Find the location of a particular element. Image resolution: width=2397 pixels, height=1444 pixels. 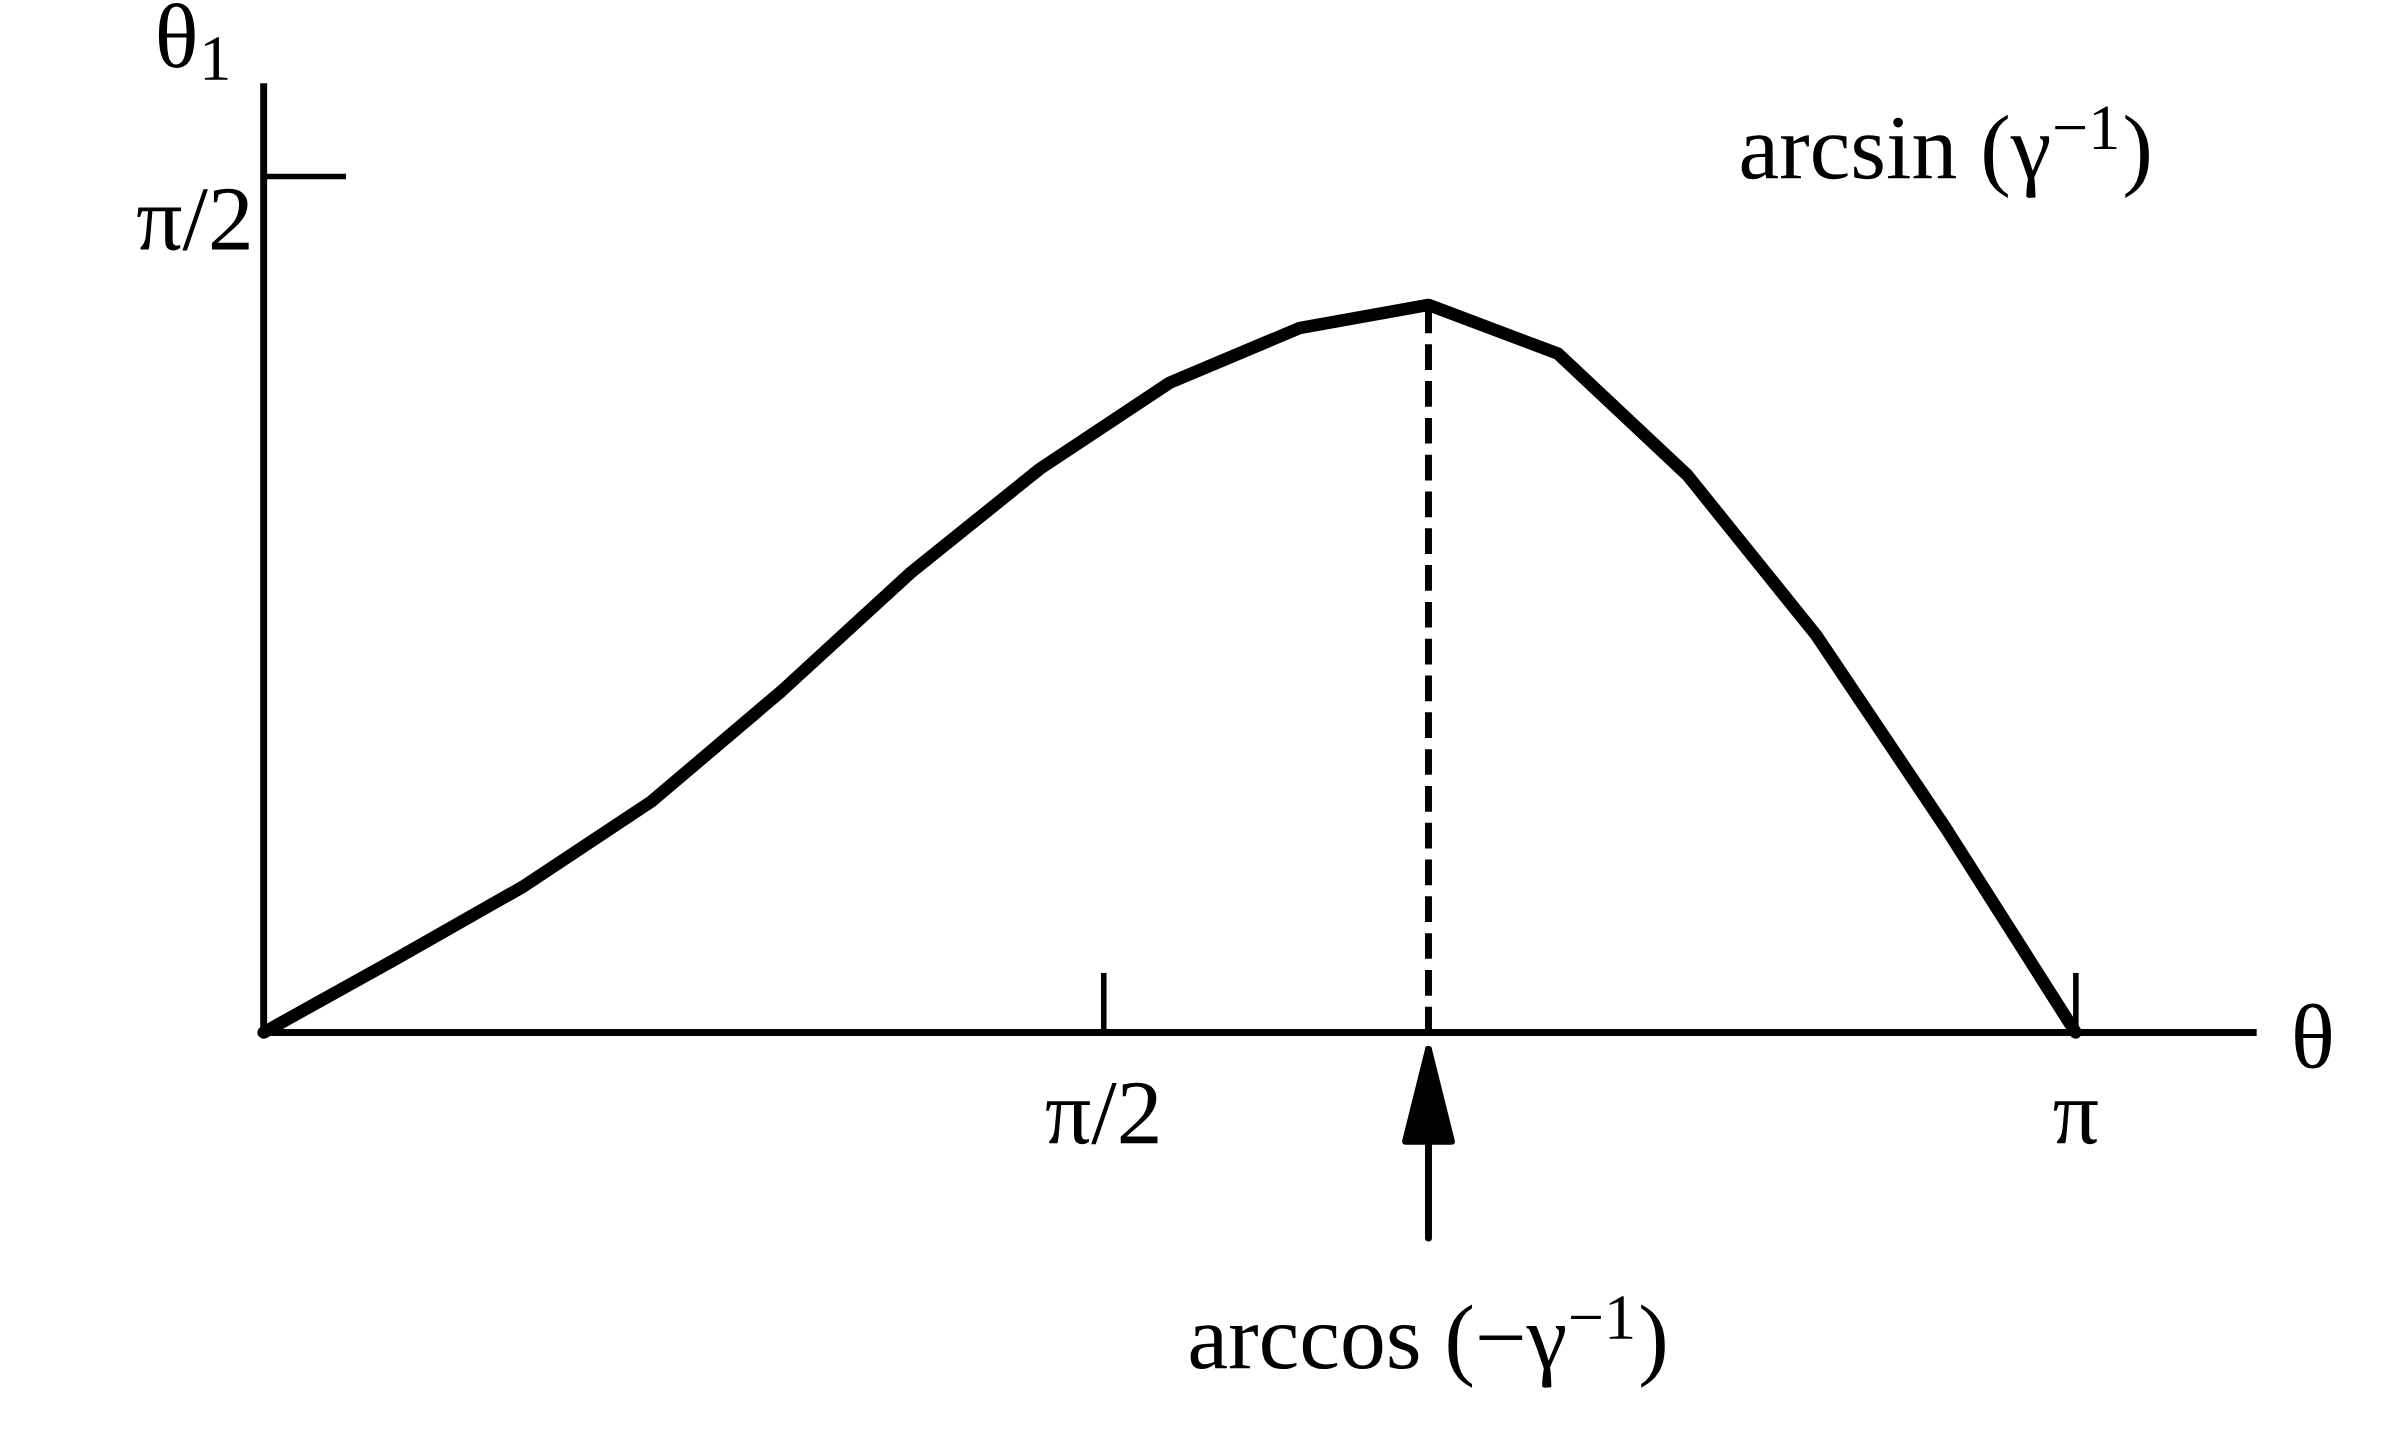

x-axis-title: θ is located at coordinates (2313, 1036).